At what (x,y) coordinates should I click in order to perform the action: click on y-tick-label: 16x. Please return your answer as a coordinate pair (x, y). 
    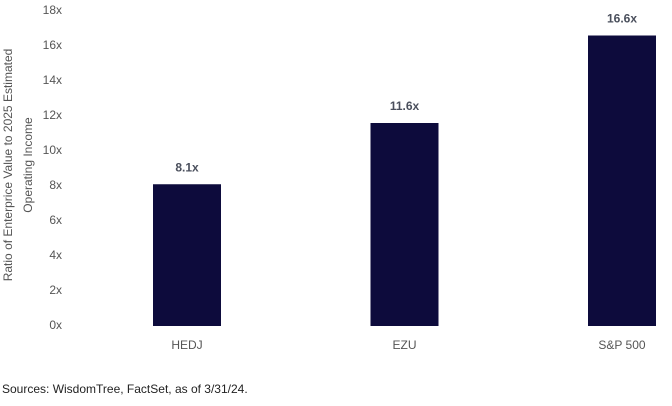
    Looking at the image, I should click on (52, 45).